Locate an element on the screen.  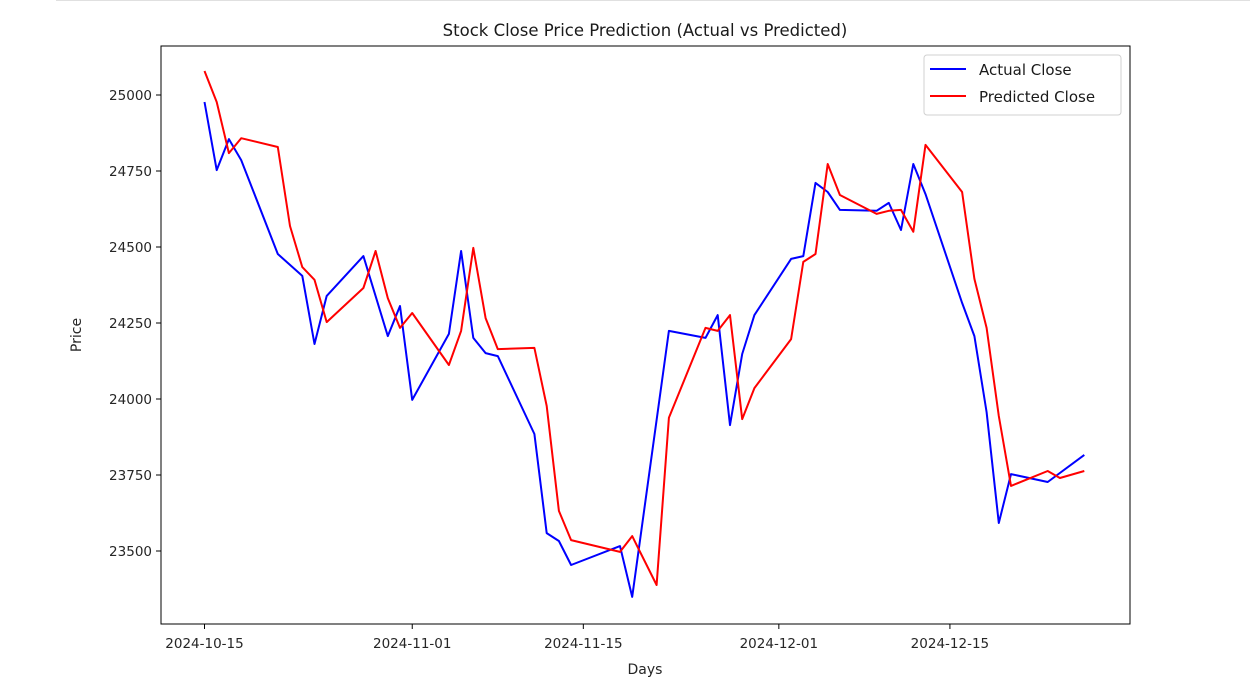
y-tick-label: 23750 is located at coordinates (130, 476).